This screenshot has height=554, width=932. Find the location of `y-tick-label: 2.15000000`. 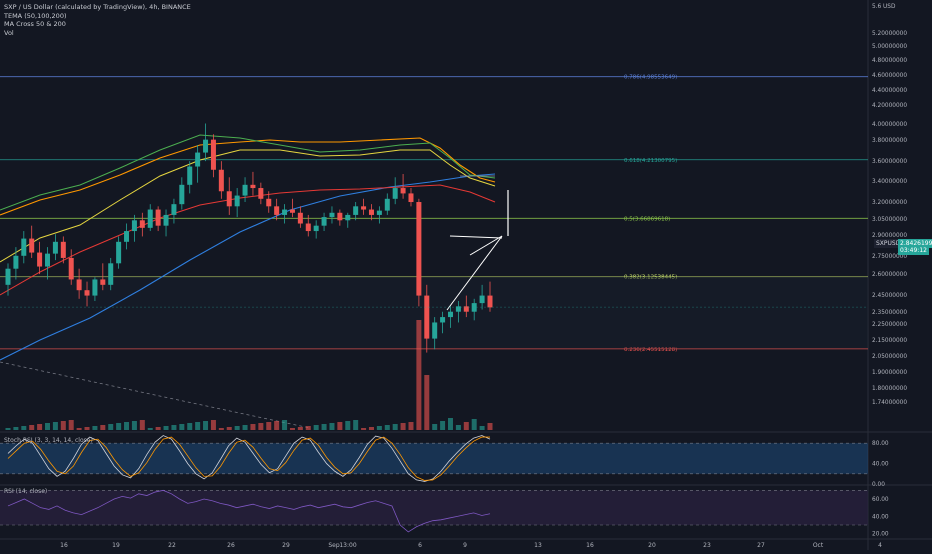

y-tick-label: 2.15000000 is located at coordinates (889, 341).